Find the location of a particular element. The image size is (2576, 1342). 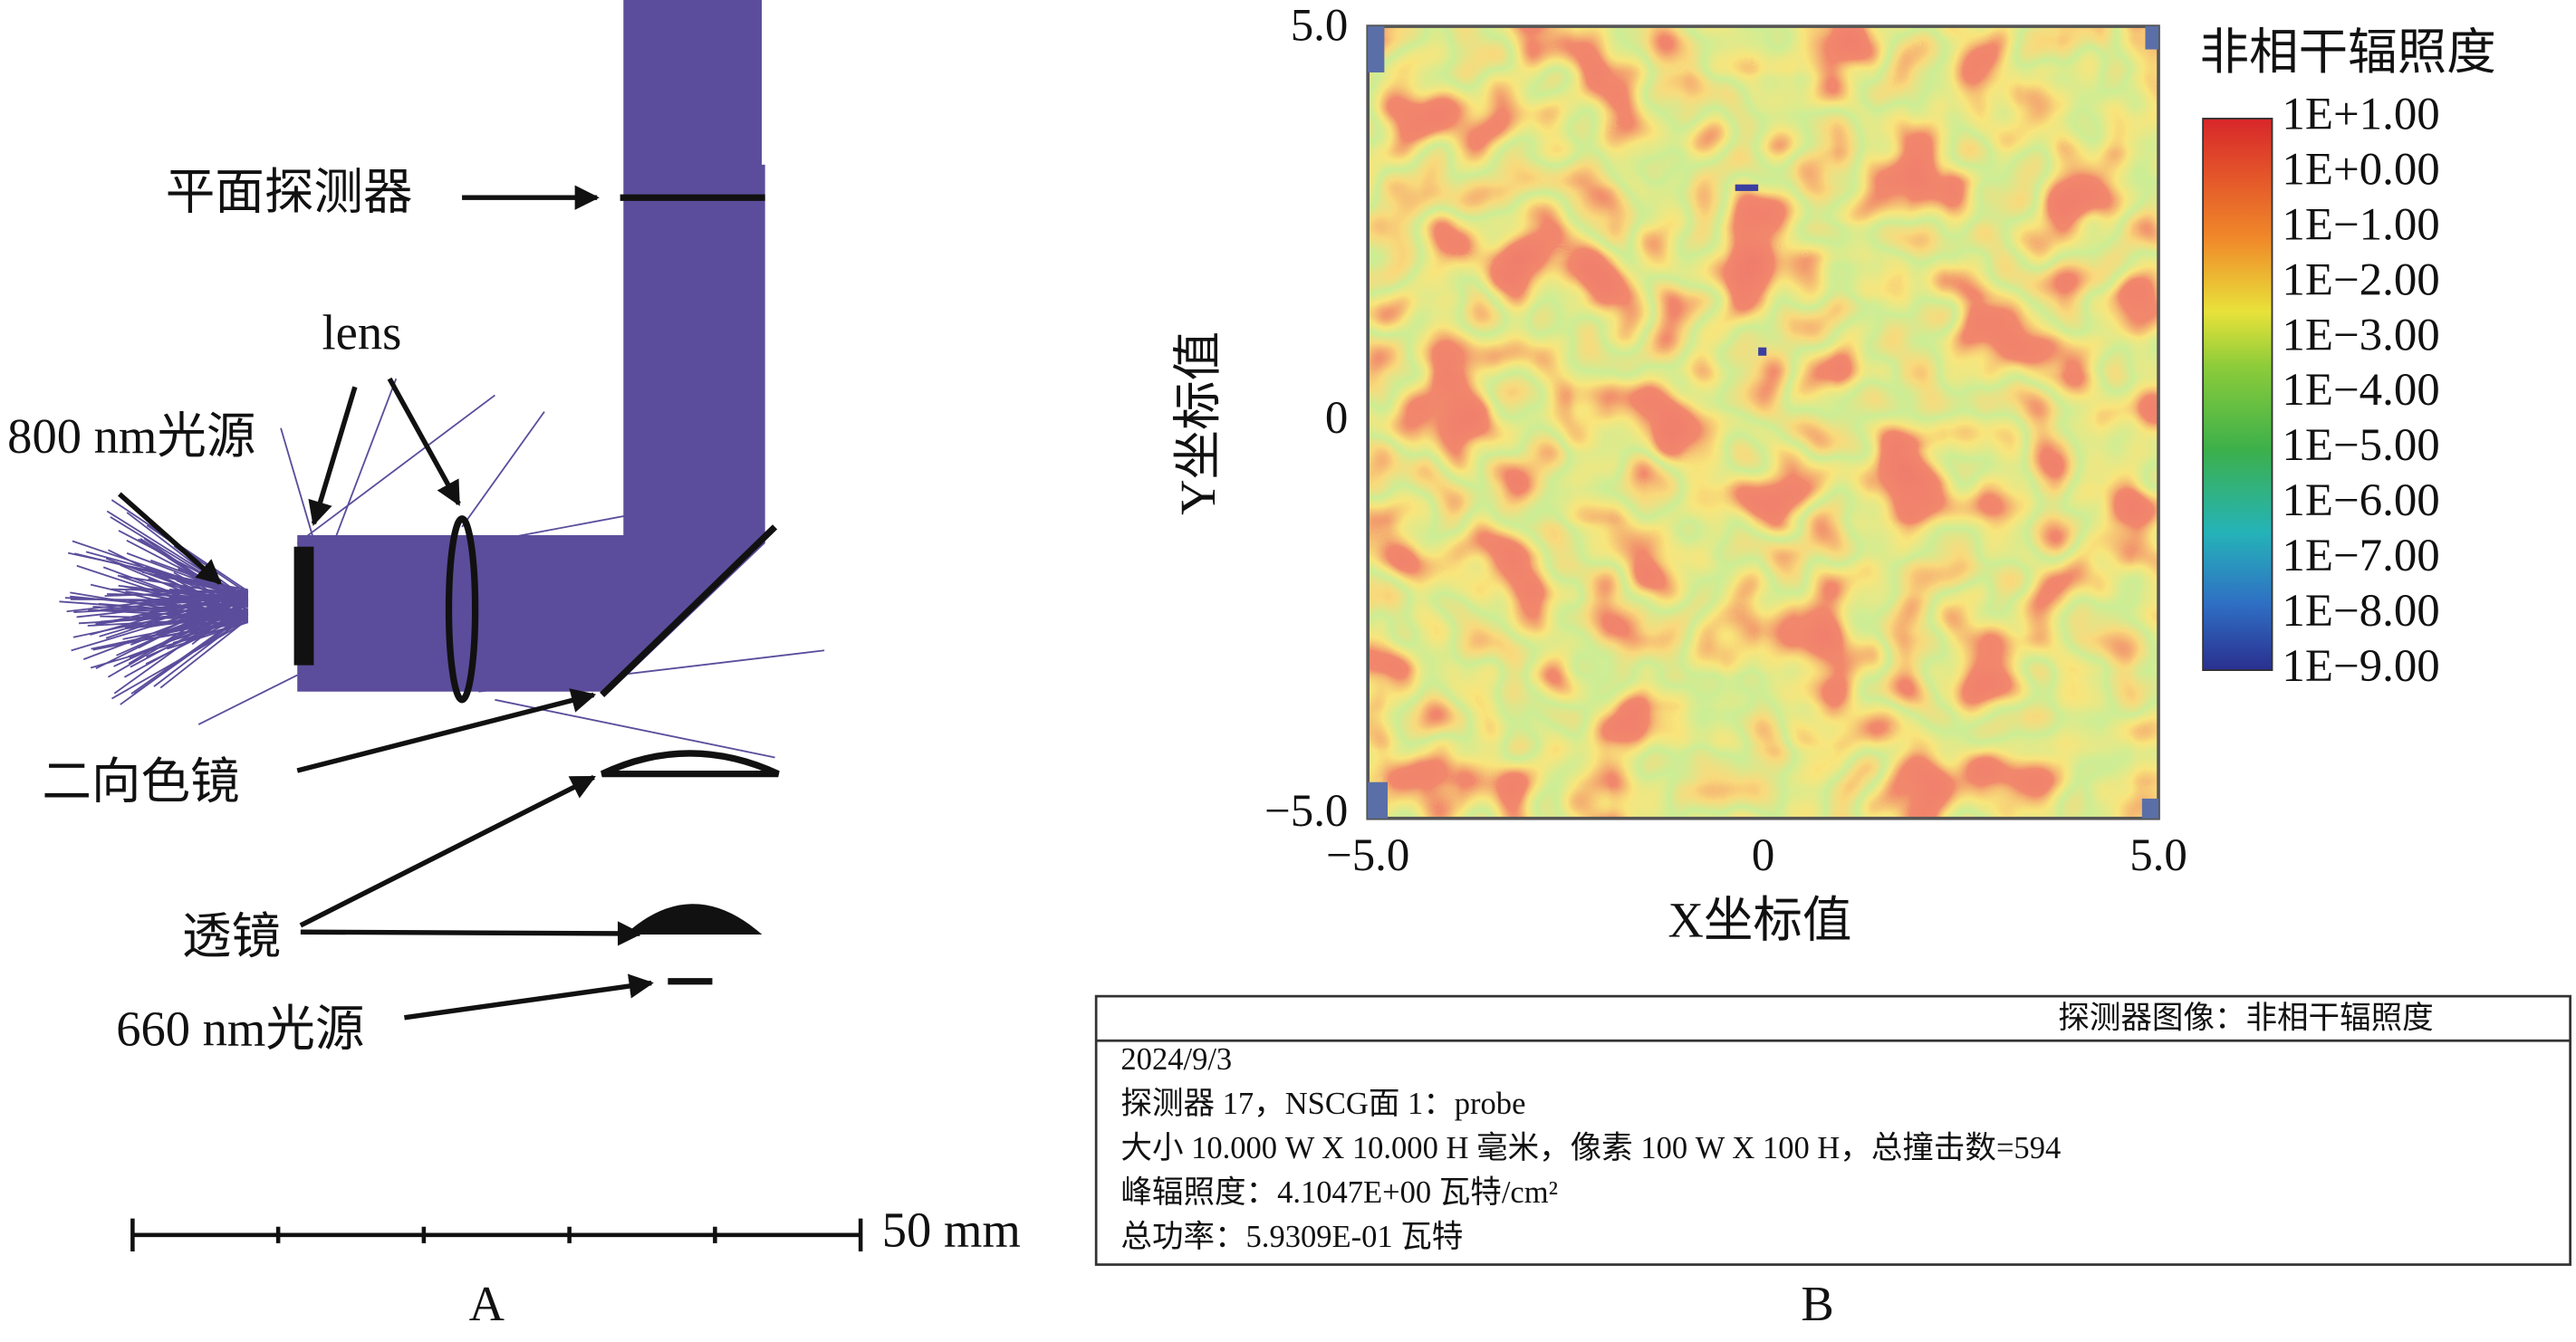

info-line: 峰辐照度：4.1047E+00 瓦特/cm² is located at coordinates (1339, 1192).